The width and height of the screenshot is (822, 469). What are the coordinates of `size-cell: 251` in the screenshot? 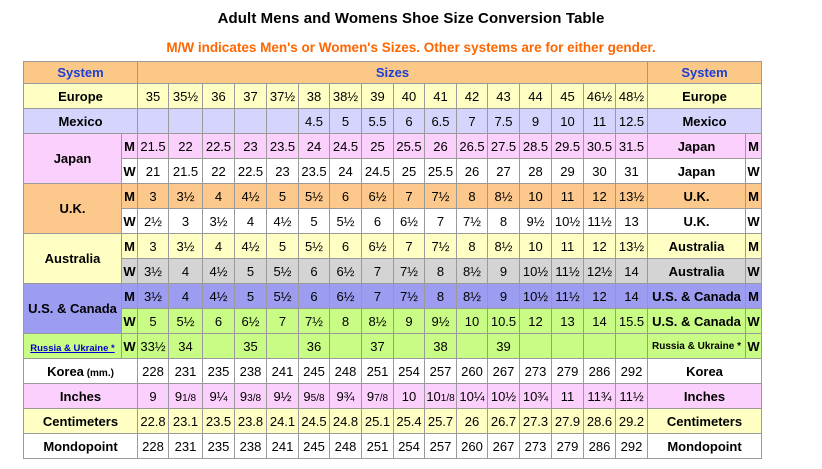 It's located at (377, 371).